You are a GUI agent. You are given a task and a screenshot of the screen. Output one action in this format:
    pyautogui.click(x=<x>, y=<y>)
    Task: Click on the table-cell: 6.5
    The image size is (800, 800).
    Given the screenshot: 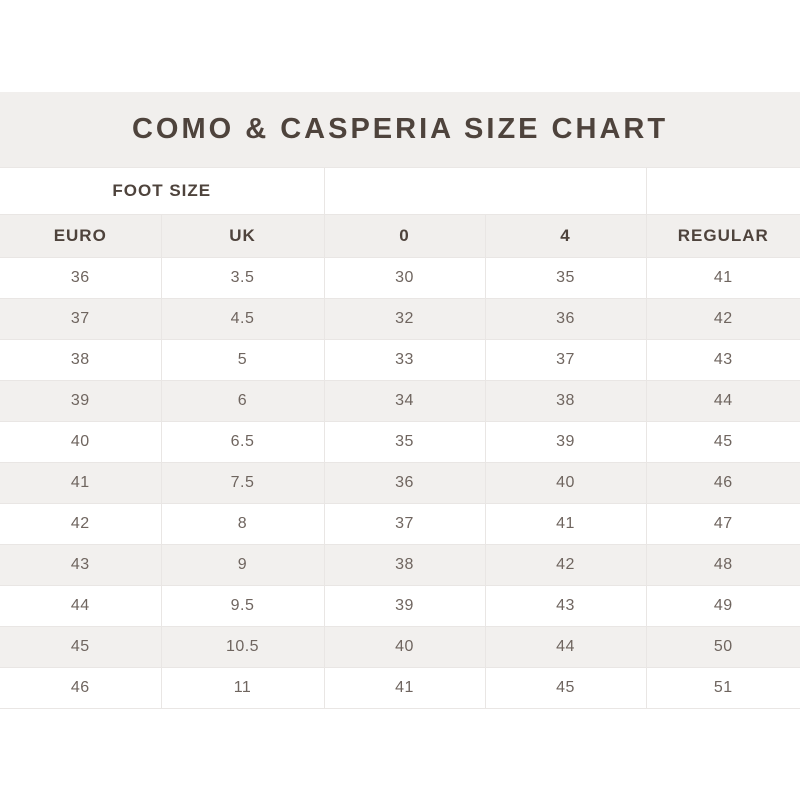 What is the action you would take?
    pyautogui.click(x=242, y=441)
    